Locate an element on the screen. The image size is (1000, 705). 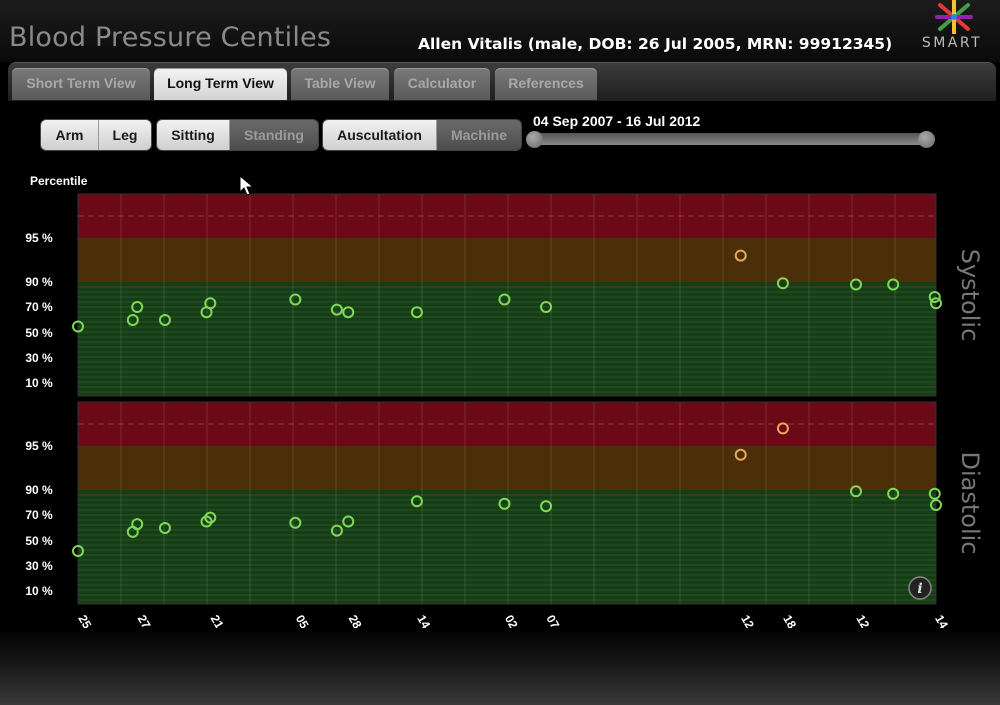
method-filter-group: Auscultation Machine is located at coordinates (422, 135).